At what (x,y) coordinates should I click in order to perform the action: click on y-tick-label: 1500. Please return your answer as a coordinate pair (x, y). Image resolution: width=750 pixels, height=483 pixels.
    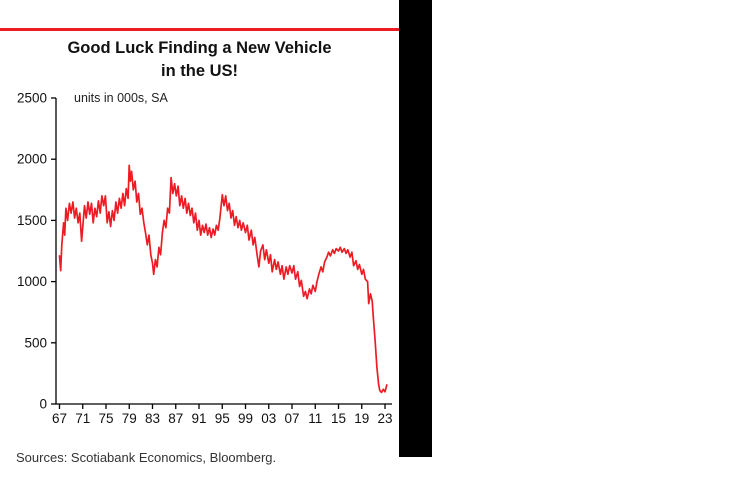
    Looking at the image, I should click on (32, 220).